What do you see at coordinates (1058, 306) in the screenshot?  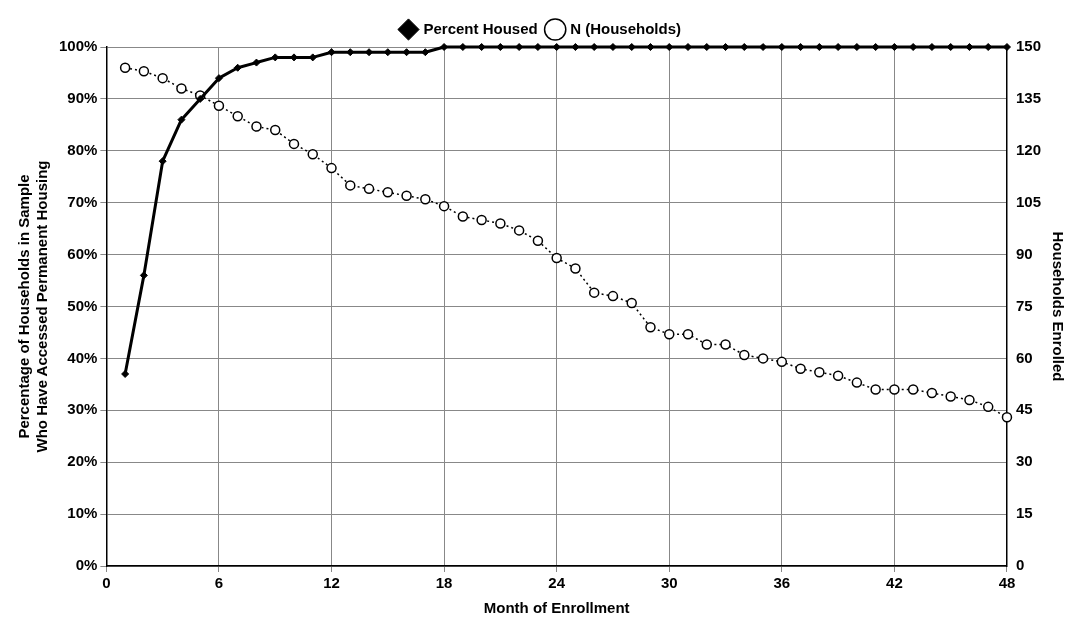 I see `y2-axis-title: Households Enrolled` at bounding box center [1058, 306].